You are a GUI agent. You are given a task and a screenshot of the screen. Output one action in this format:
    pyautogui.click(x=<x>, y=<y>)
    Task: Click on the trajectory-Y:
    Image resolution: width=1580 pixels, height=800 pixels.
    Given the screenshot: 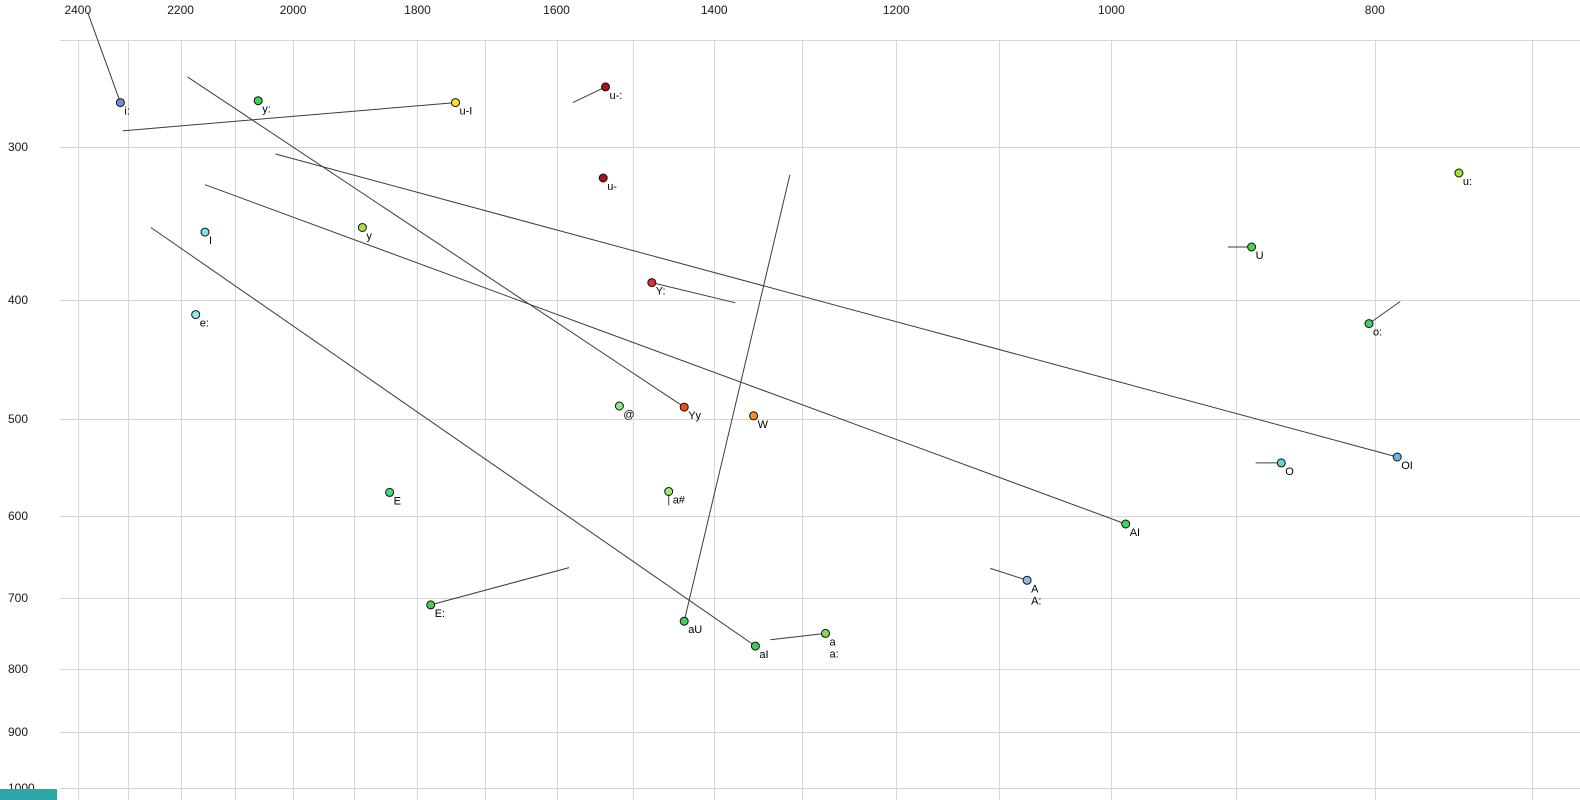 What is the action you would take?
    pyautogui.click(x=693, y=293)
    